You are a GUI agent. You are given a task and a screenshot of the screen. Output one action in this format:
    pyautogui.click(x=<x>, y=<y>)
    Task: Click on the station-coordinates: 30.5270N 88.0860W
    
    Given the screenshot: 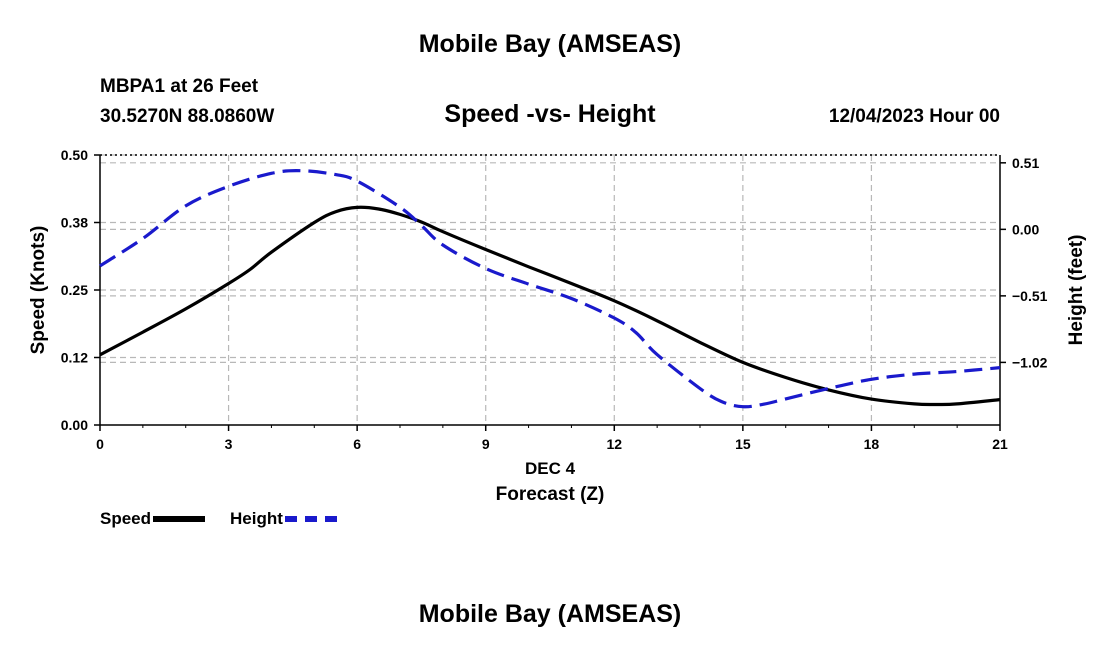 What is the action you would take?
    pyautogui.click(x=187, y=116)
    